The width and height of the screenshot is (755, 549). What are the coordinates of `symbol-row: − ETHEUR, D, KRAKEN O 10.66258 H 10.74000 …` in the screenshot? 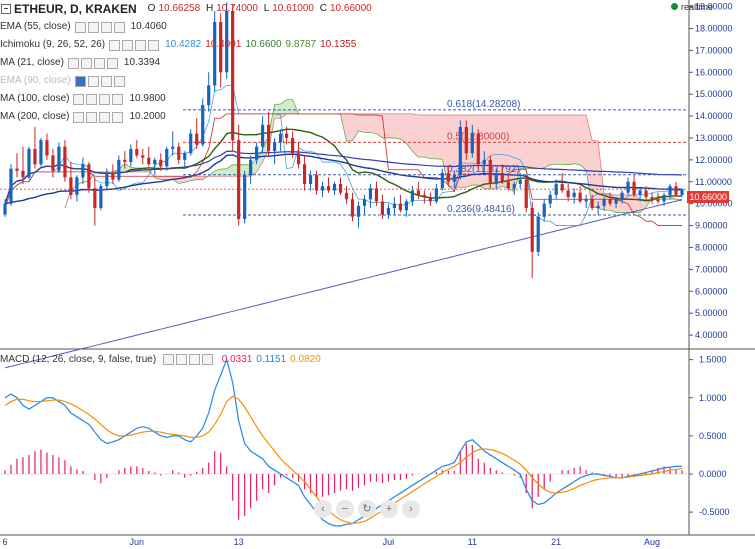 It's located at (186, 9).